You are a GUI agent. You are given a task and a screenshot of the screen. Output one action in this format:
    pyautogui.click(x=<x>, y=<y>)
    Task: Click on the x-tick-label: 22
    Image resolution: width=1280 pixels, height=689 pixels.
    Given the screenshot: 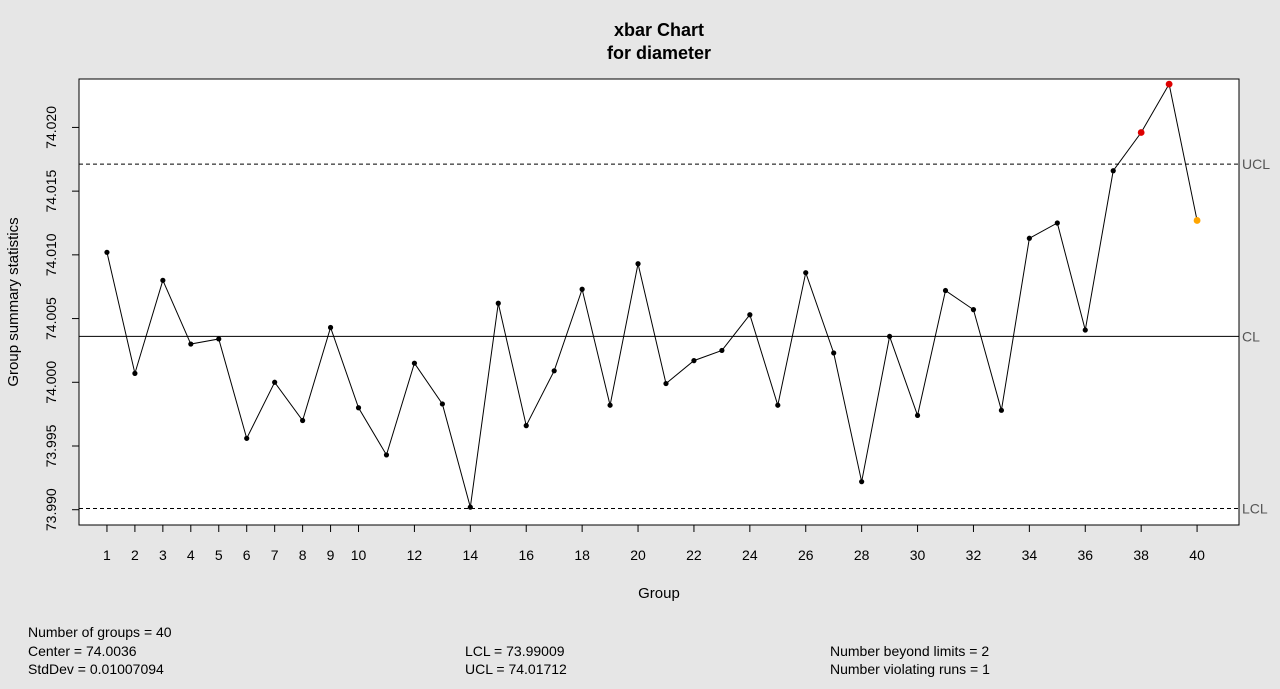 What is the action you would take?
    pyautogui.click(x=694, y=555)
    